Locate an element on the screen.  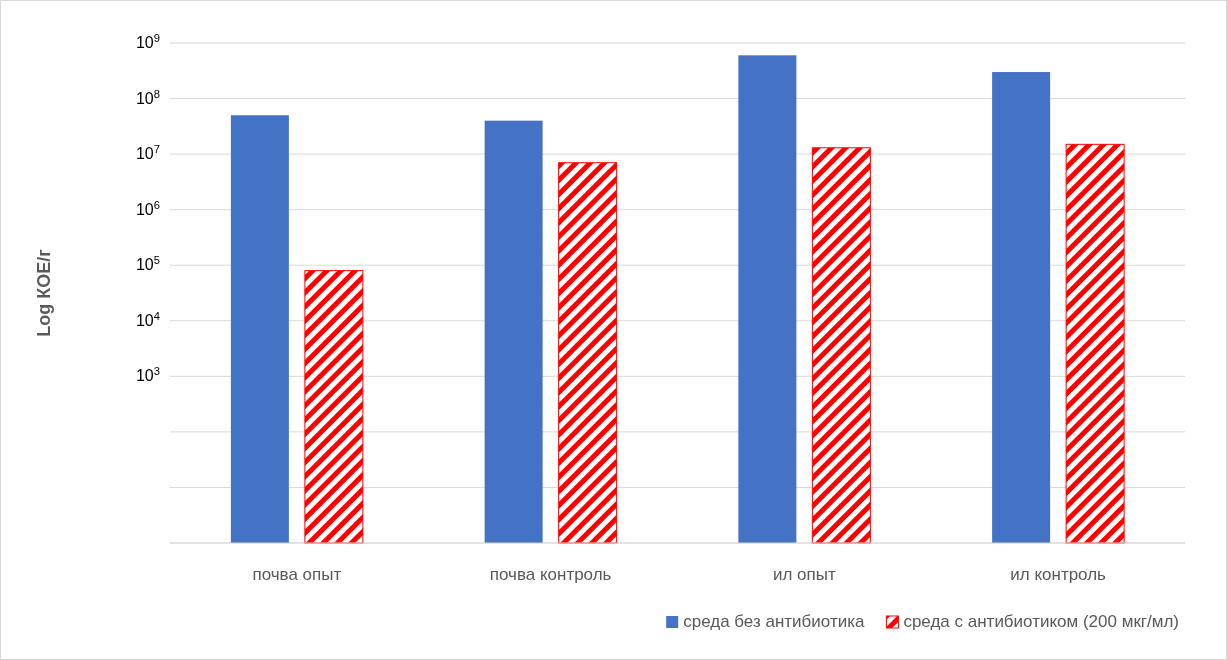
x-tick-label: почва опыт is located at coordinates (297, 574).